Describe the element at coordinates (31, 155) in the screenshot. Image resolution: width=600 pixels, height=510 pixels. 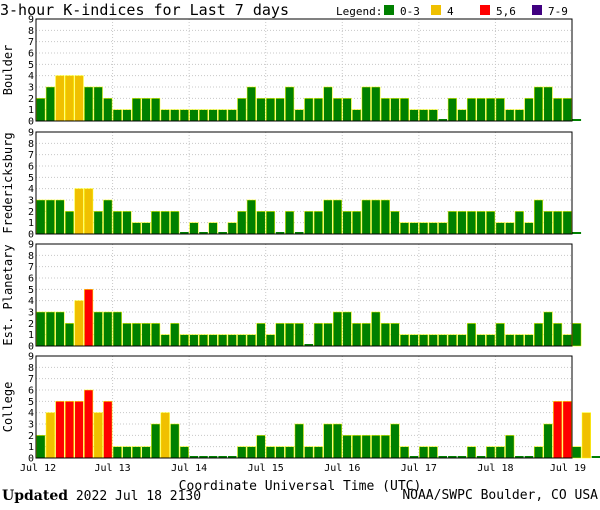
I see `y-tick-label: 7` at that location.